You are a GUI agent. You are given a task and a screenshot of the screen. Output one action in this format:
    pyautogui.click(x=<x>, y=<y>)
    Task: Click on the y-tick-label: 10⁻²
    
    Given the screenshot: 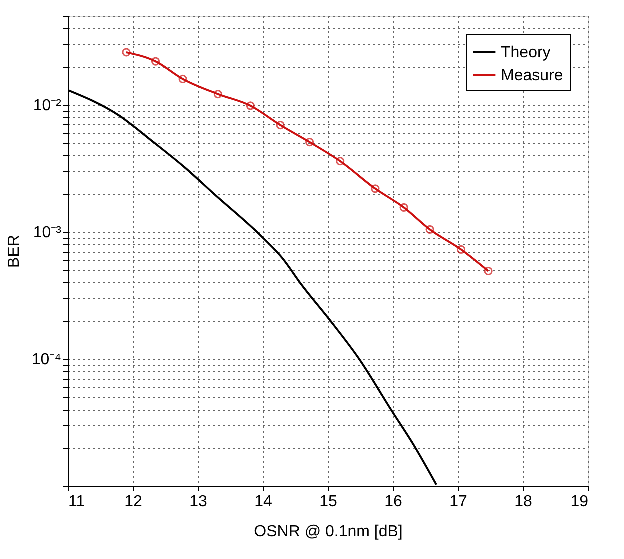 What is the action you would take?
    pyautogui.click(x=47, y=105)
    